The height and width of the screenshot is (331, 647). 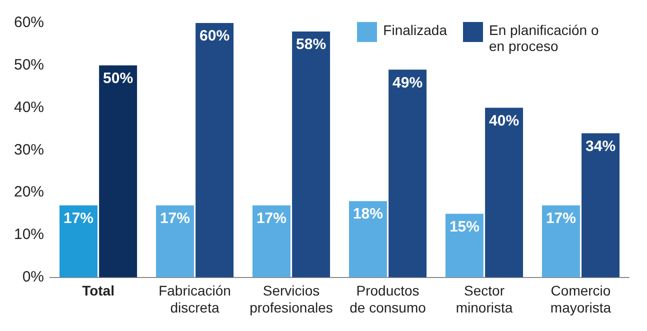 What do you see at coordinates (464, 227) in the screenshot?
I see `data-label: 15%` at bounding box center [464, 227].